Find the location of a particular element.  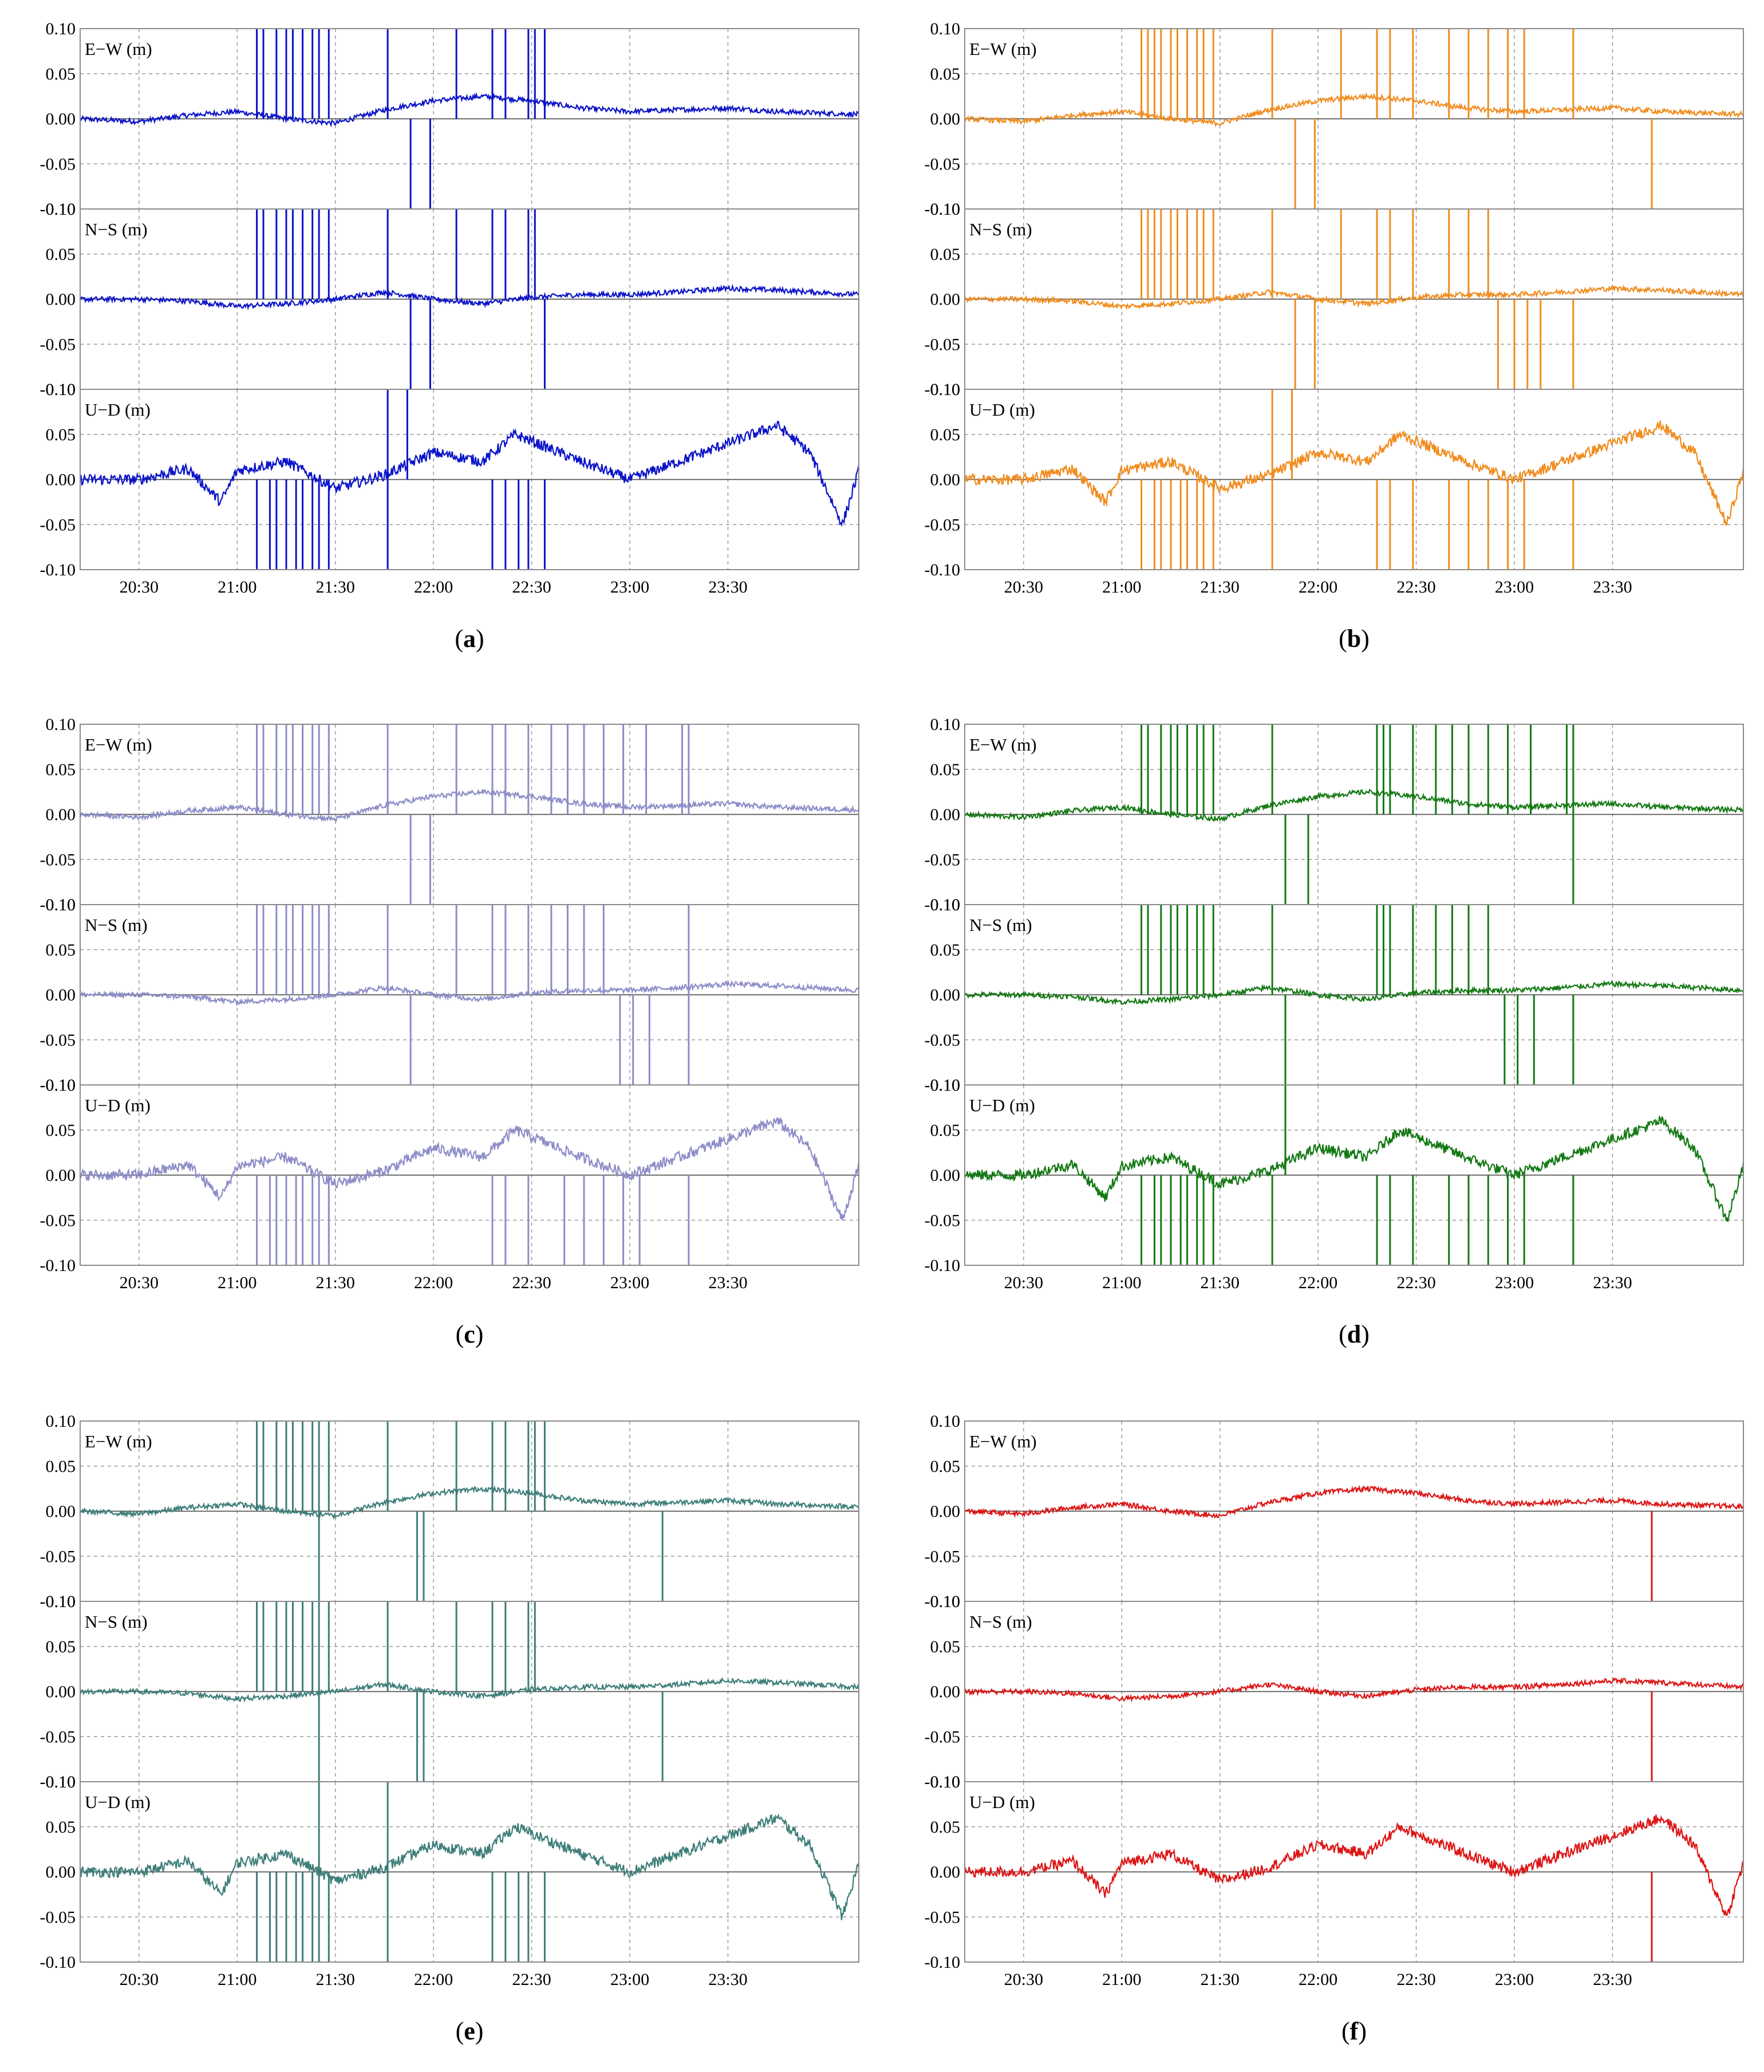

panel-e-2: 0.10 0.05 0.00 -0.05 -0.10 N−S (m) is located at coordinates (450, 1691).